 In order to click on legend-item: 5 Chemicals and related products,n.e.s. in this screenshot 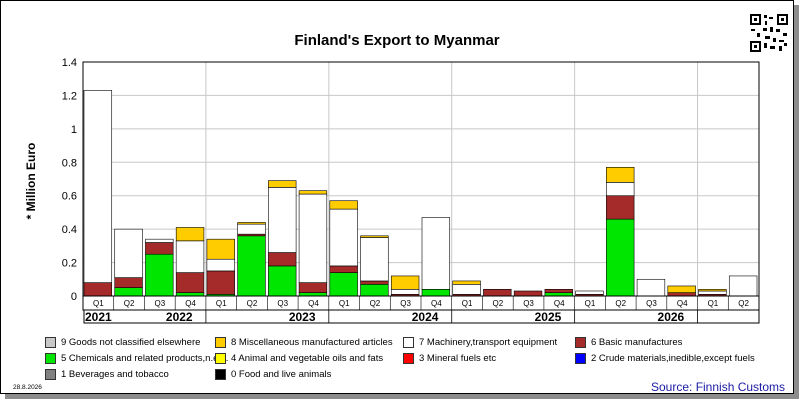, I will do `click(136, 358)`.